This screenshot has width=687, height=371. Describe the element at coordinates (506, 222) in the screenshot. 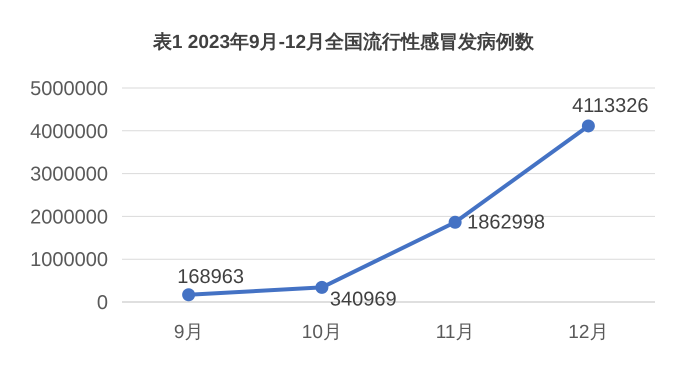

I see `data-label: 1862998` at that location.